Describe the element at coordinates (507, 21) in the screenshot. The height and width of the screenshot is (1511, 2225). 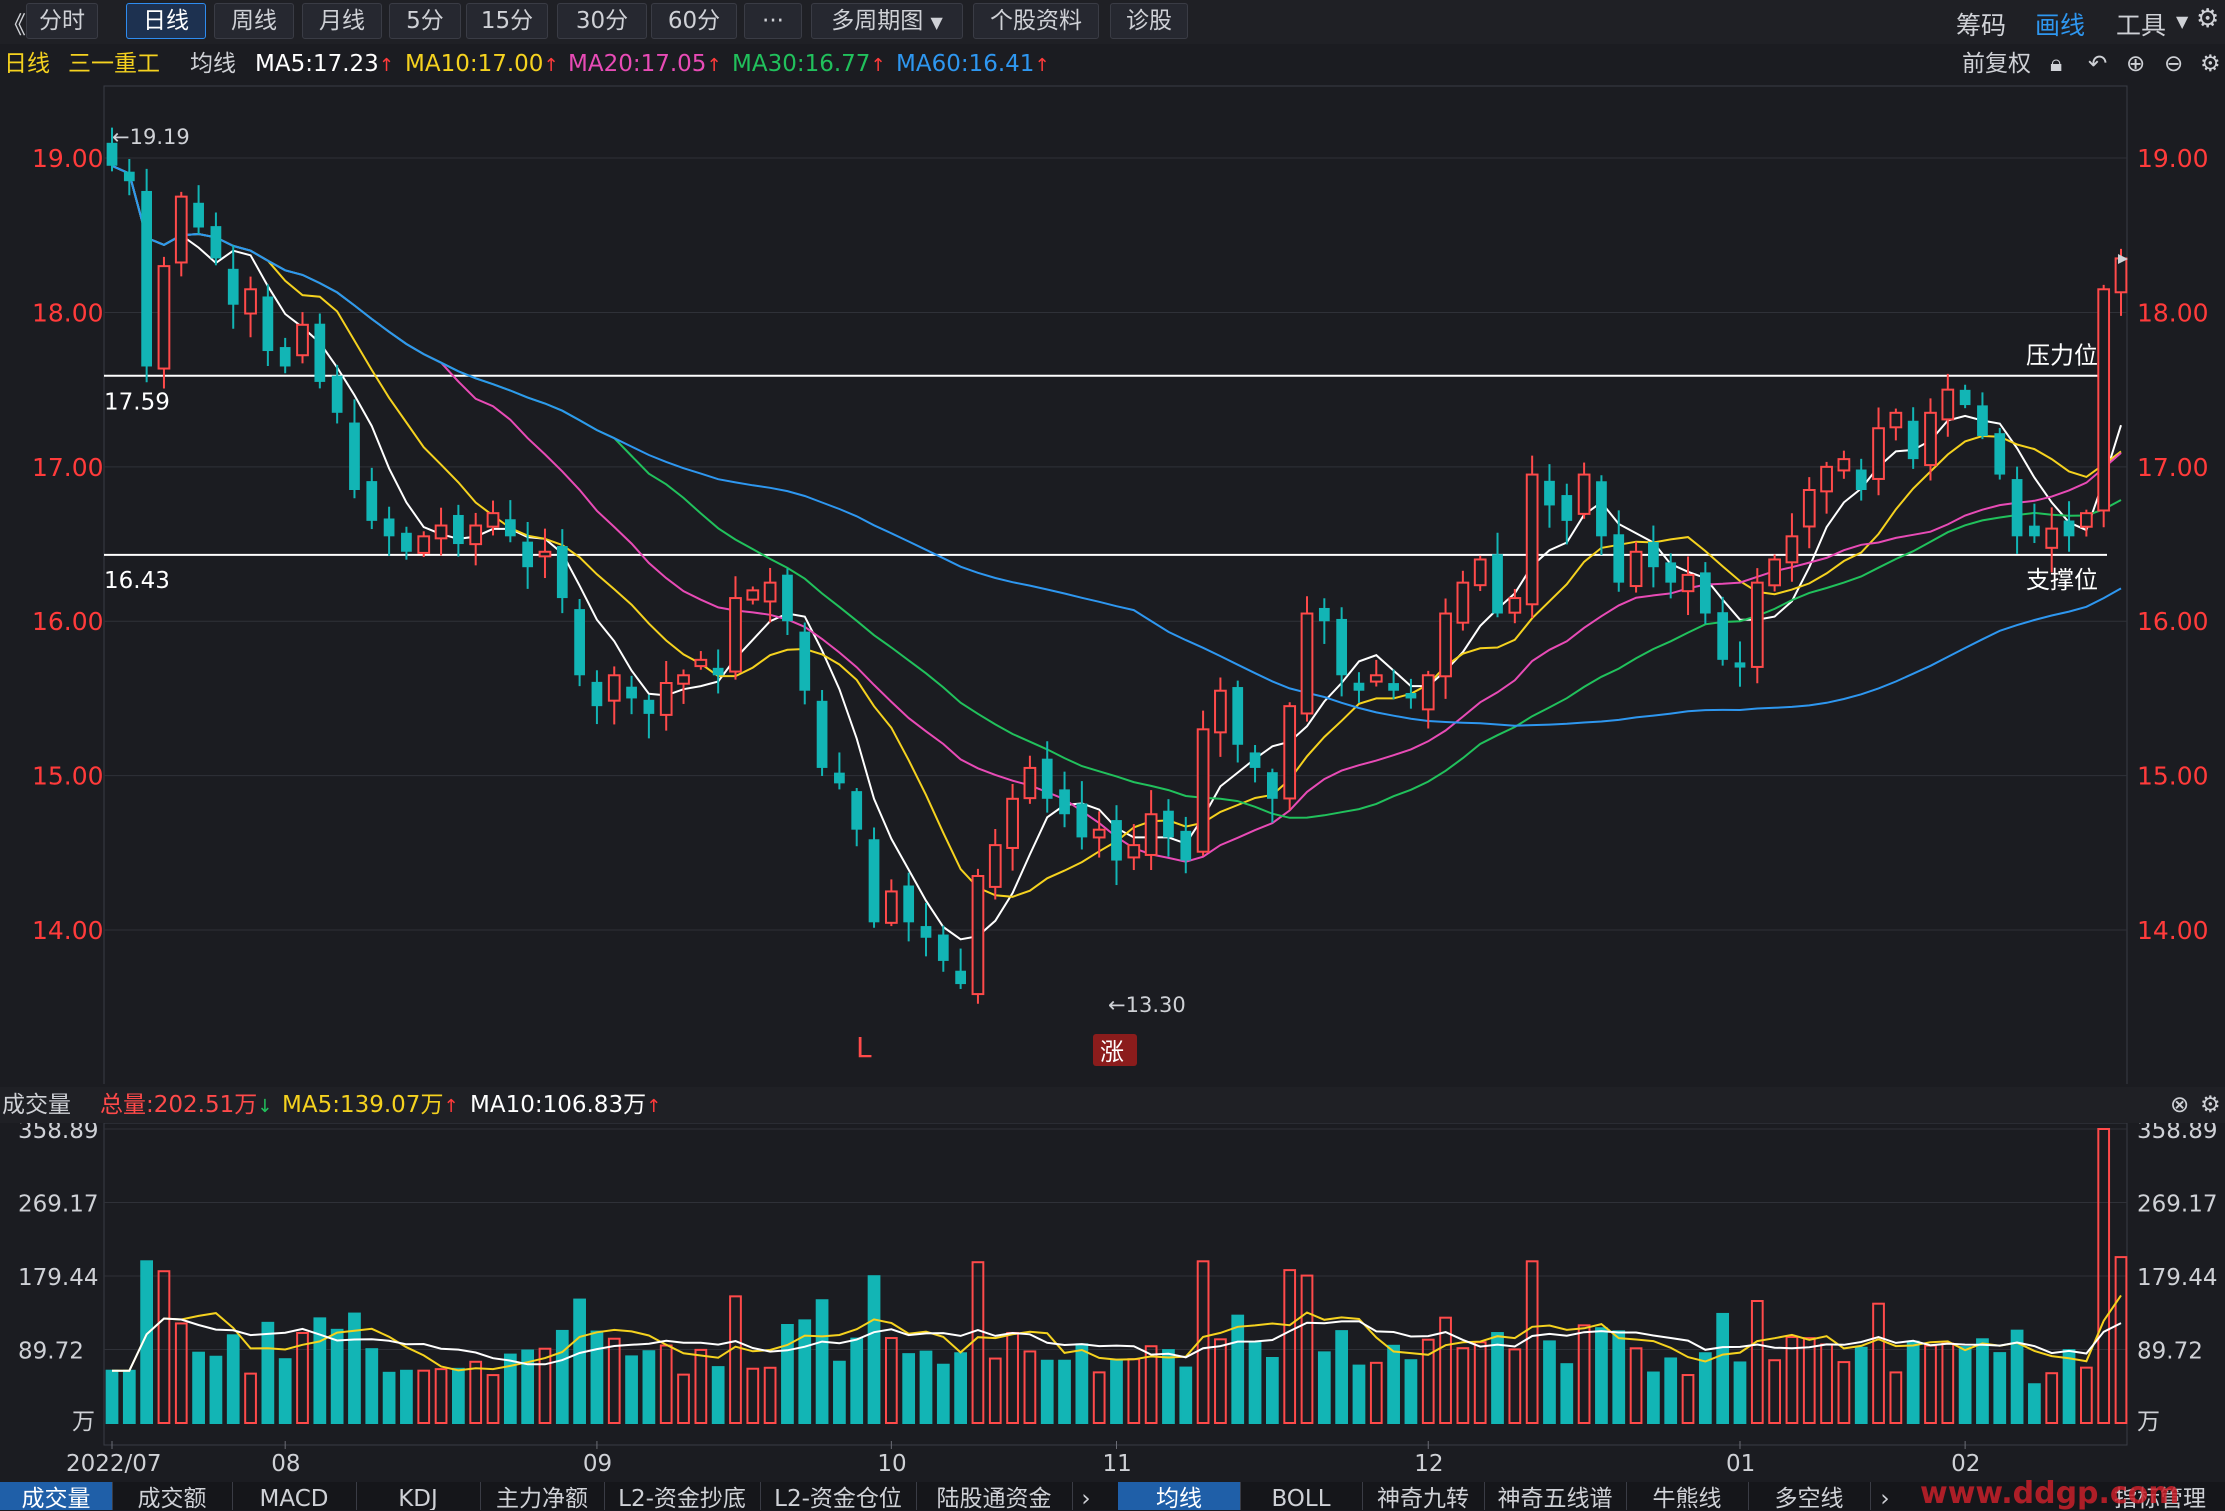
I see `tab-15min: 15分` at that location.